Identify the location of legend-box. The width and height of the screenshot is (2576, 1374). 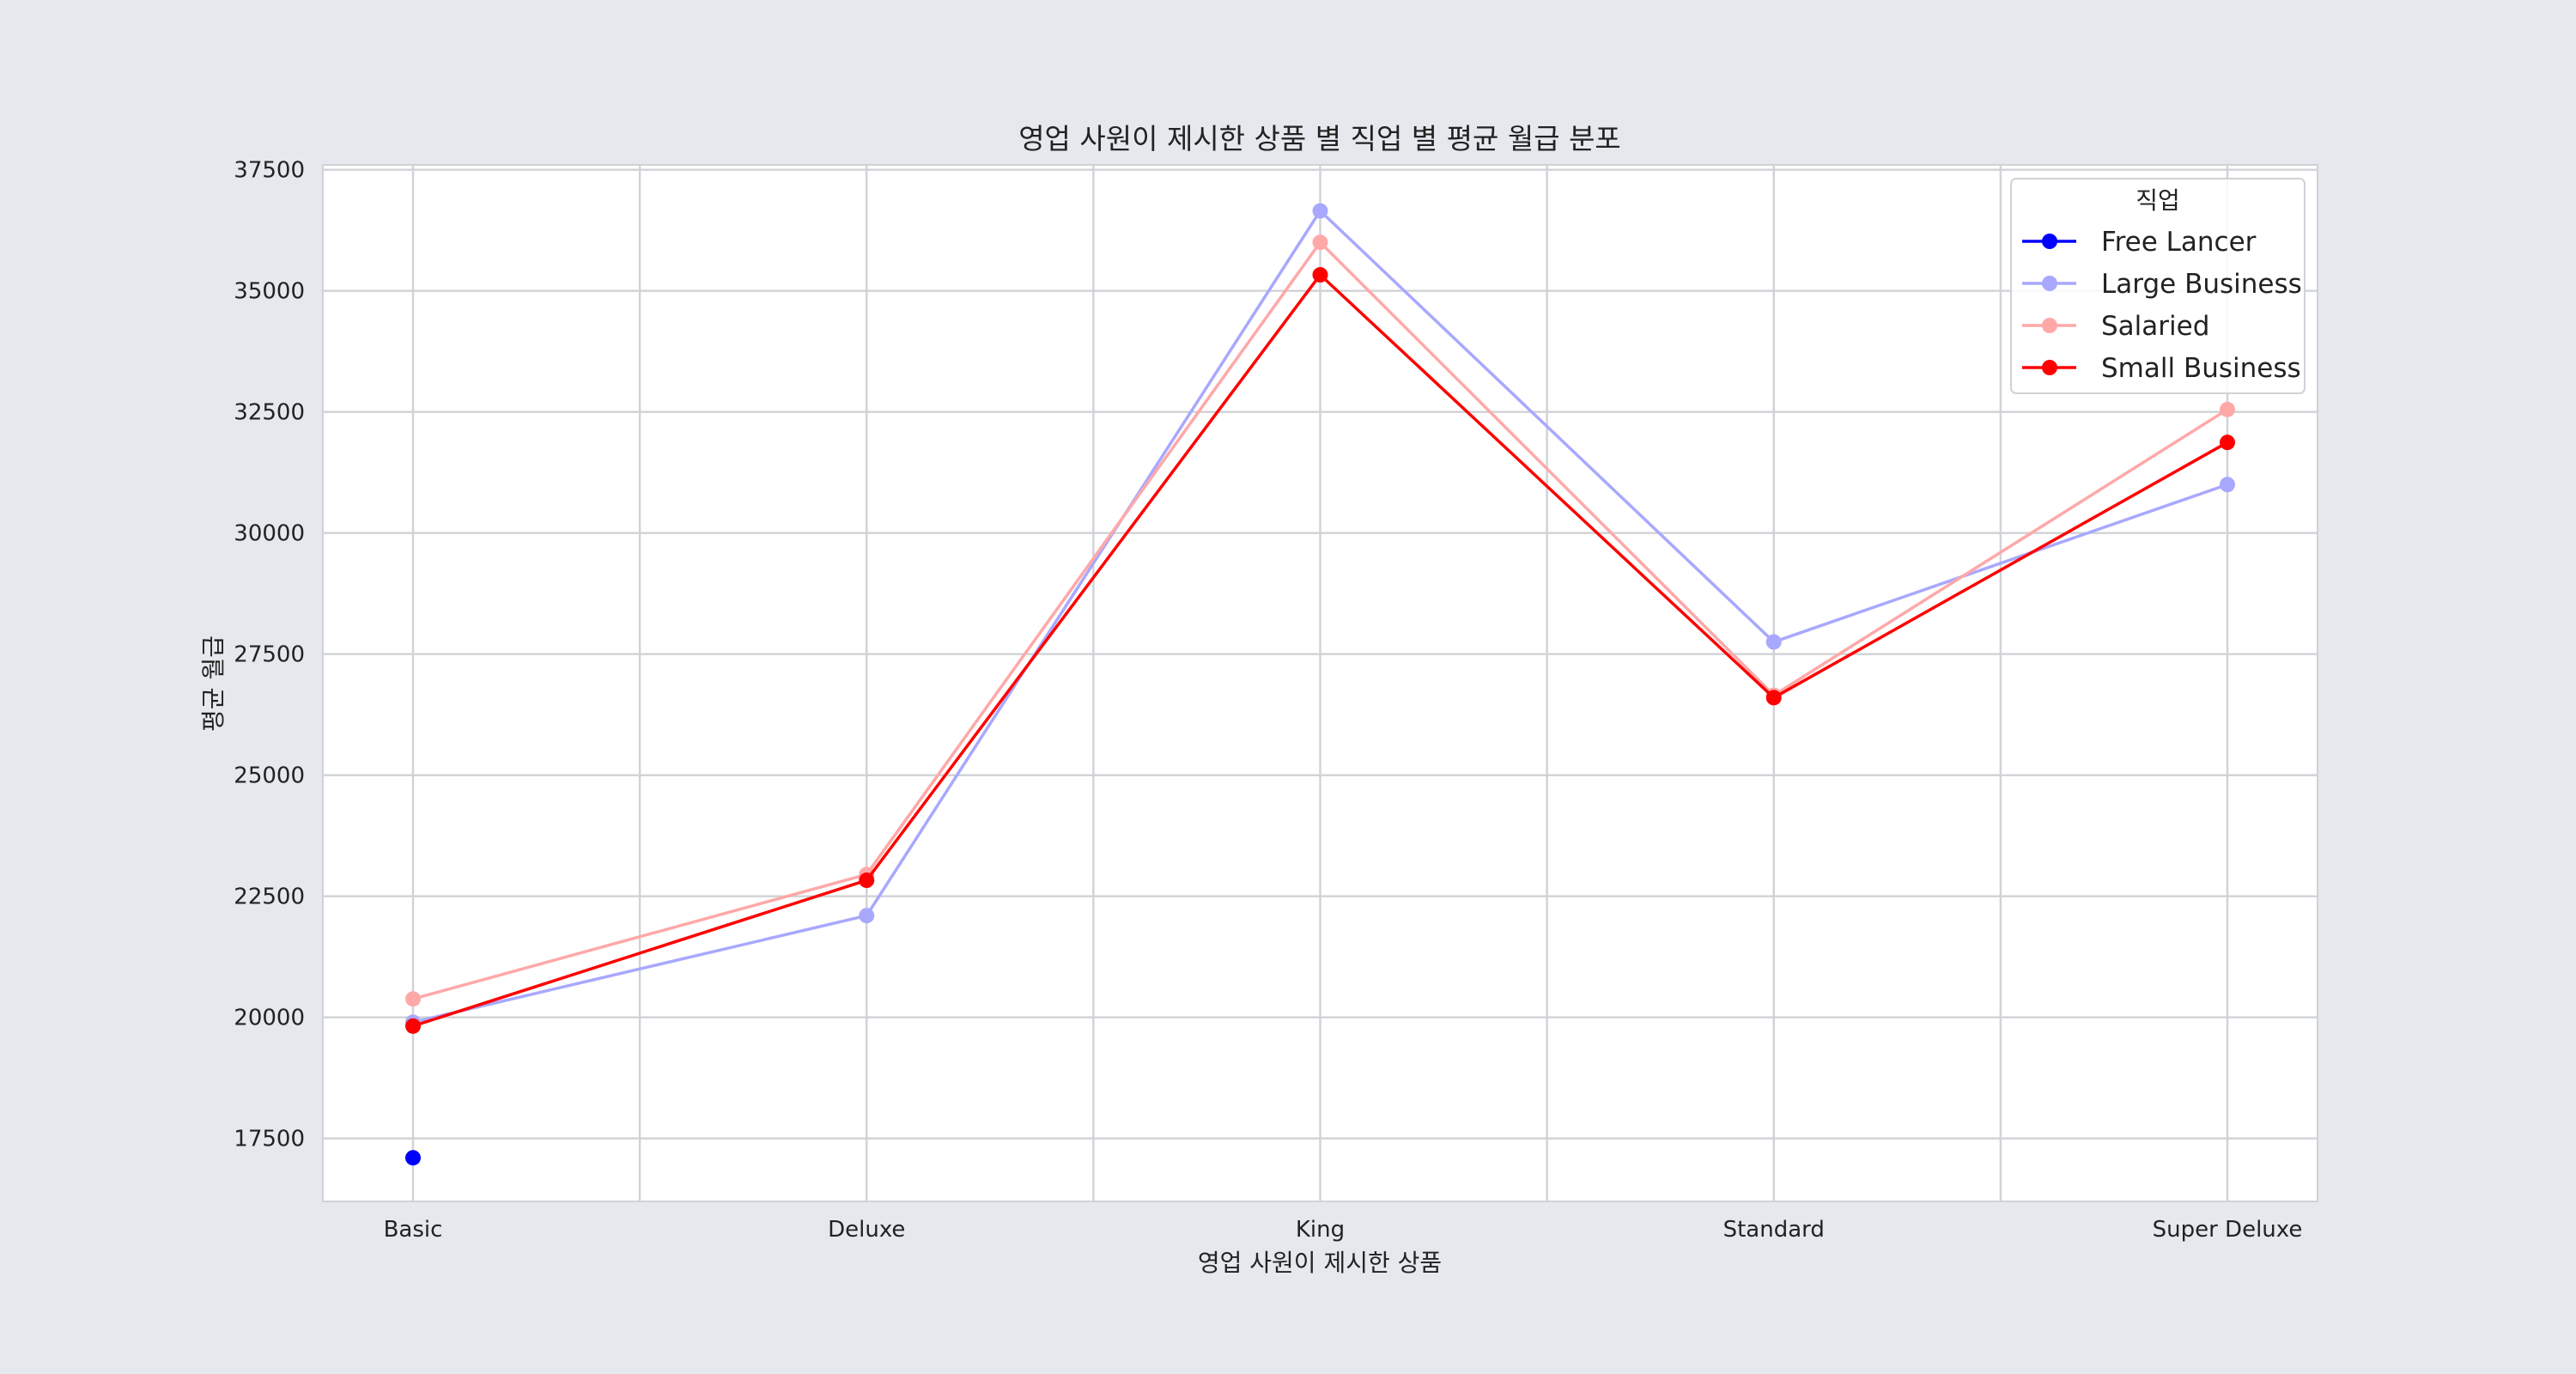
(2158, 286).